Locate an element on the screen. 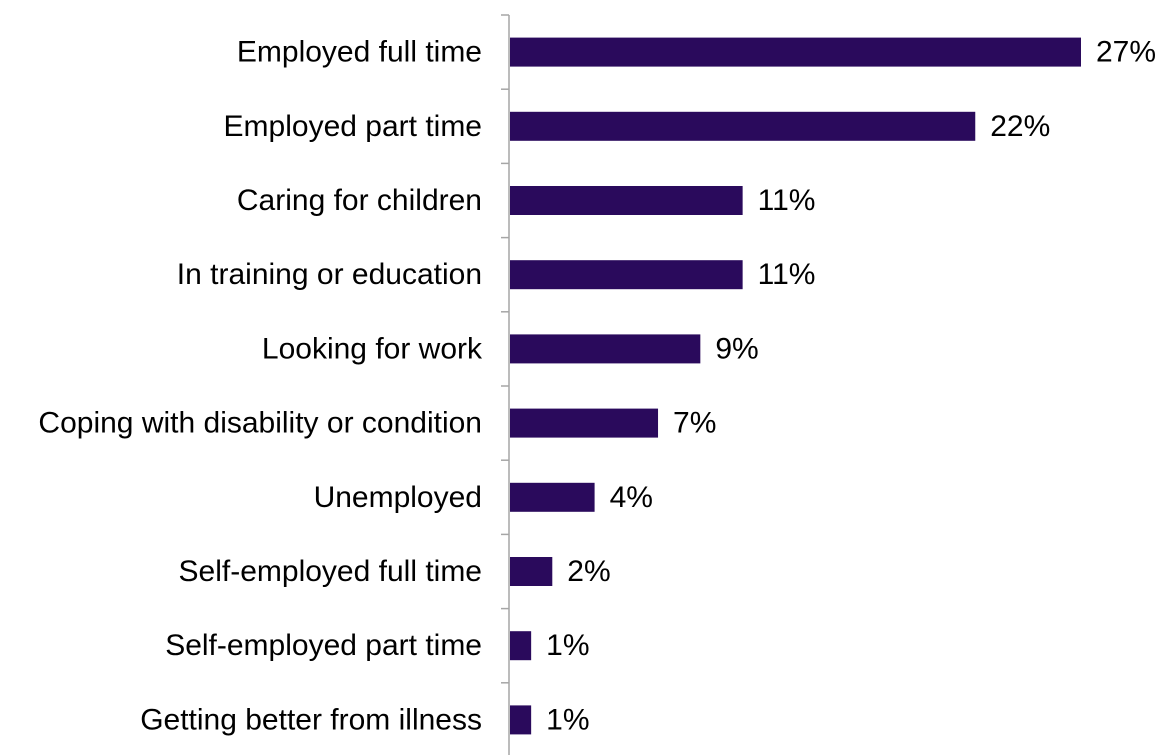 The width and height of the screenshot is (1163, 755). value-label-9: 1% is located at coordinates (567, 719).